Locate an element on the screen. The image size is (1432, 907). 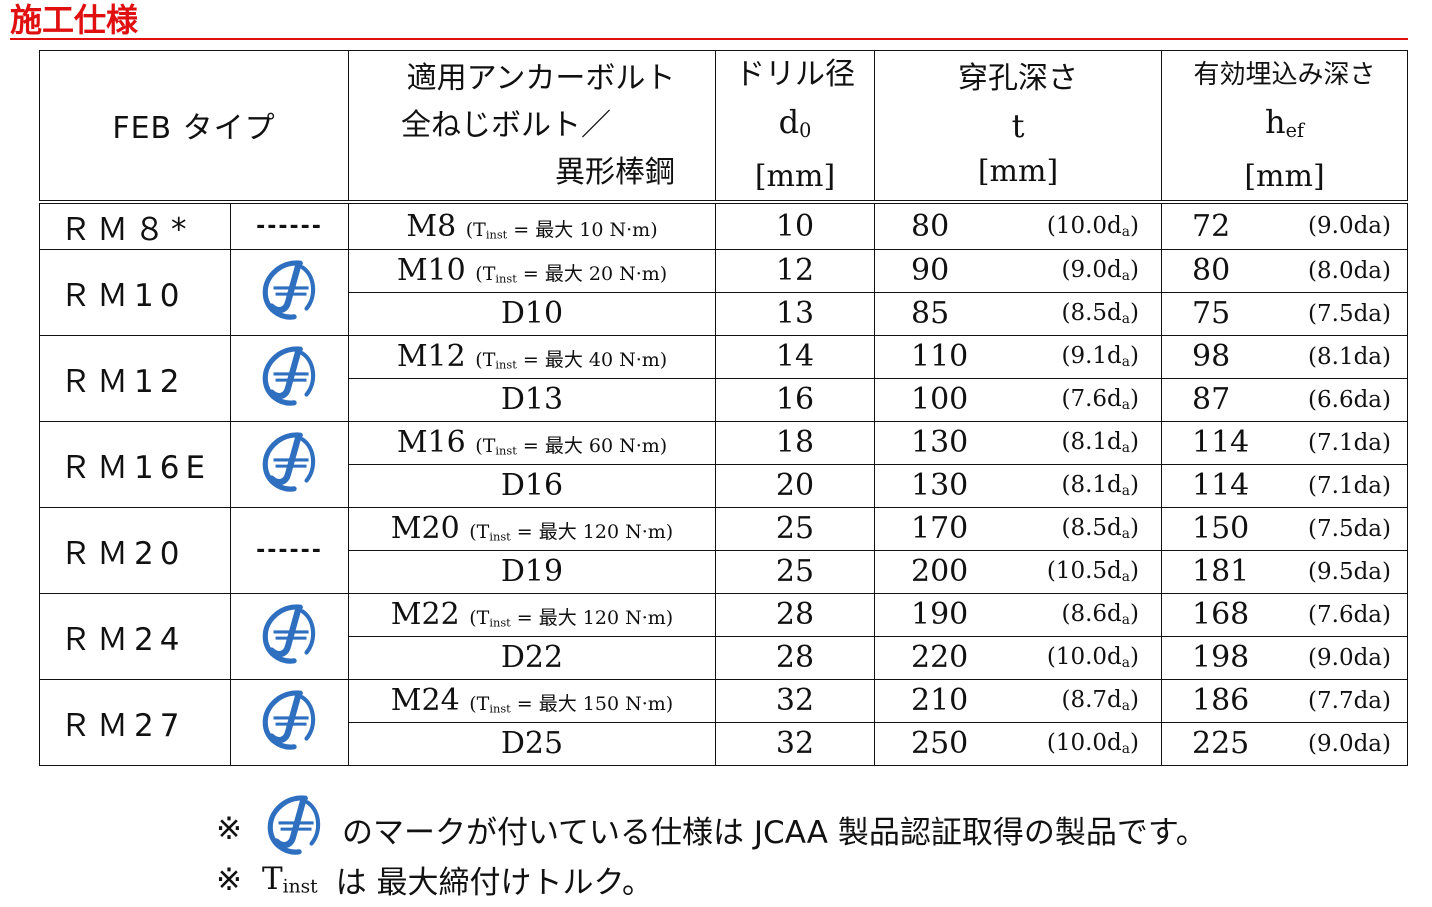
drill-symbol-sub: 0 is located at coordinates (805, 130).